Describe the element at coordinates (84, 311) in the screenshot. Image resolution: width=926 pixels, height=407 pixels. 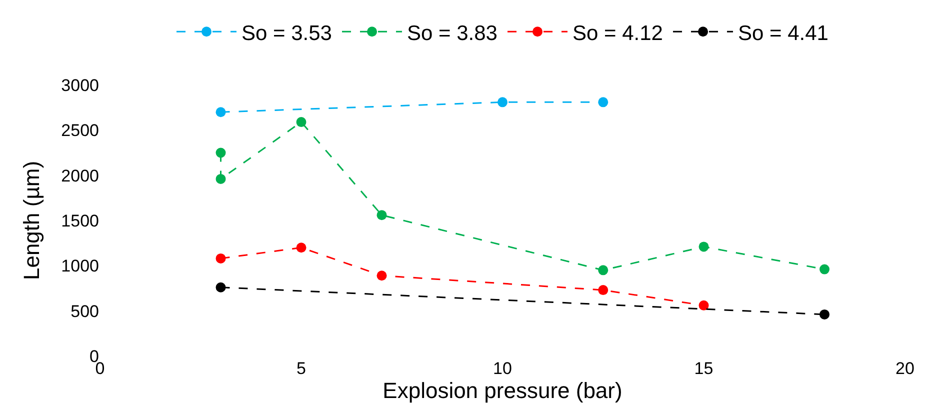
I see `y-tick-label: 500` at that location.